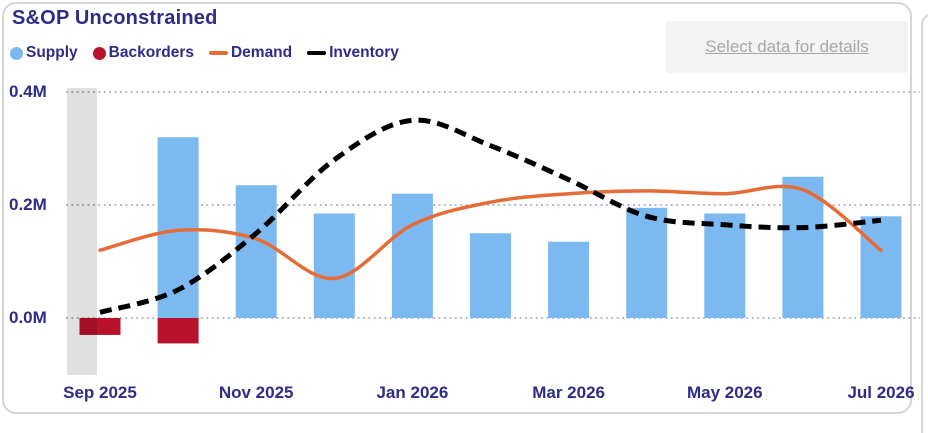  I want to click on bar-backorders-sep-2025, so click(100, 326).